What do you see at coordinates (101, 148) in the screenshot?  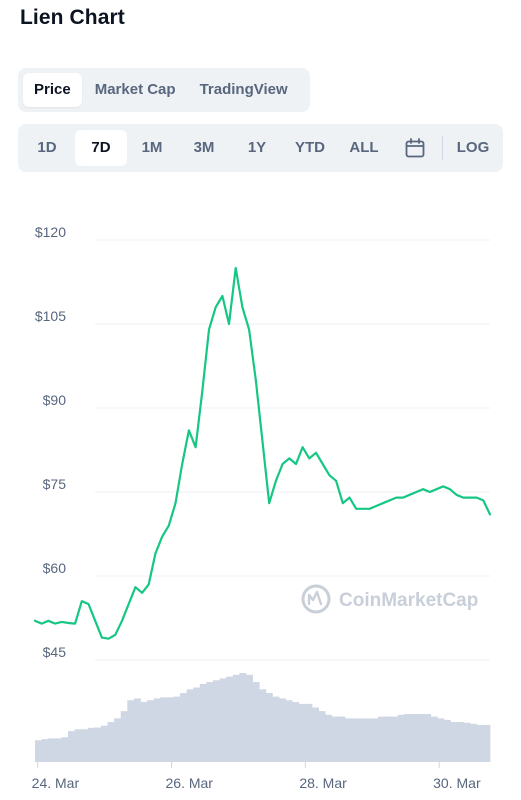 I see `range-7d-button: 7D` at bounding box center [101, 148].